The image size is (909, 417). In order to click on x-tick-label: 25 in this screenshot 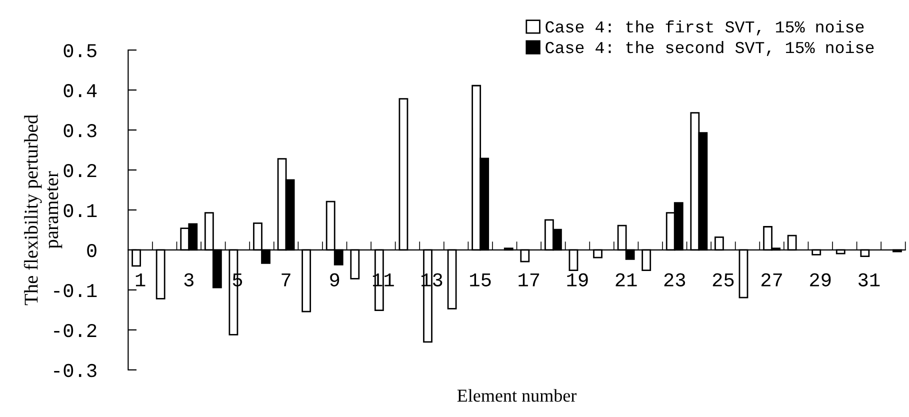, I will do `click(723, 279)`.